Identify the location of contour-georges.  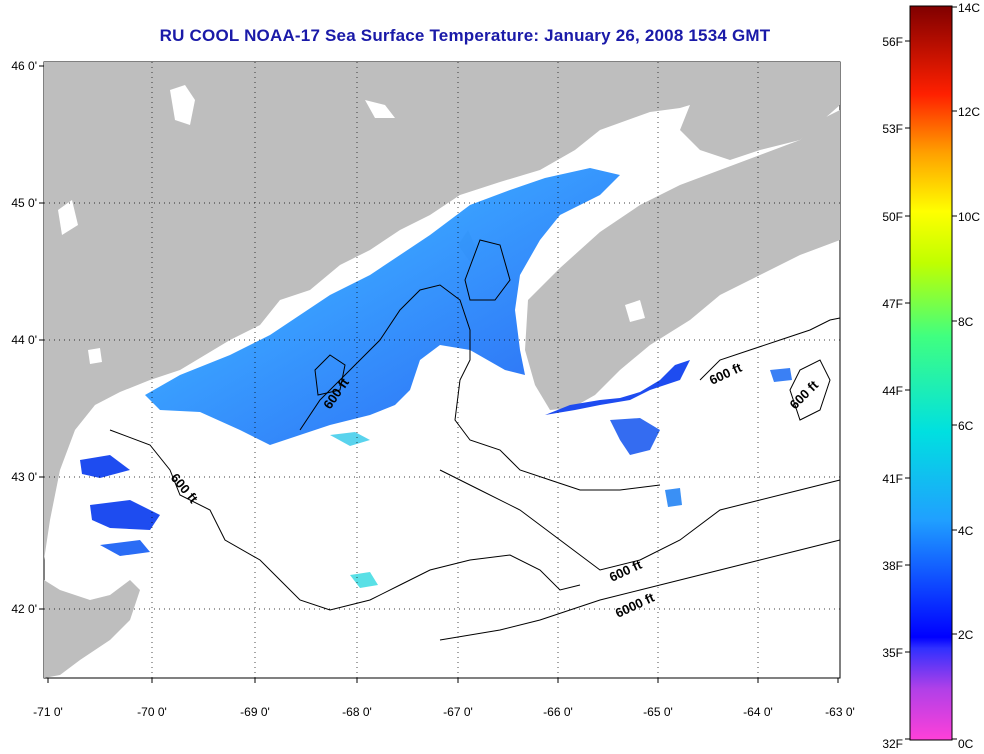
(640, 520).